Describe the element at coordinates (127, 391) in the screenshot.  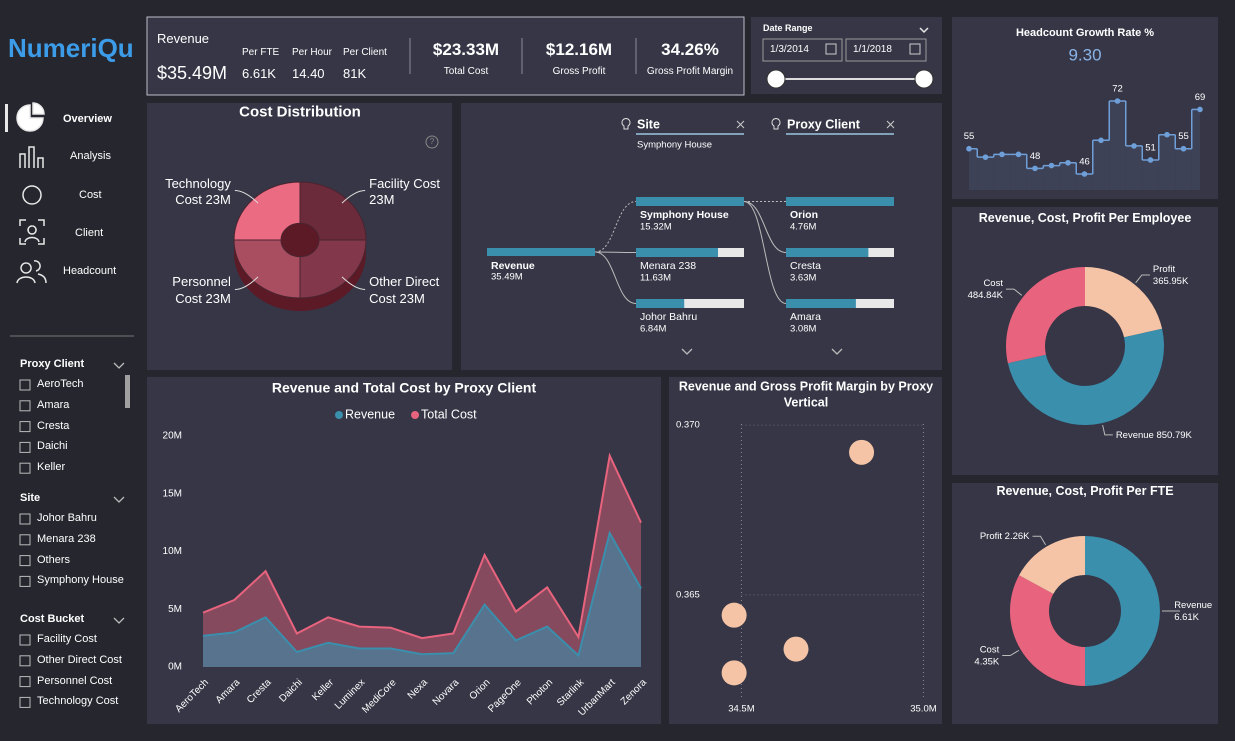
I see `scrollbar` at that location.